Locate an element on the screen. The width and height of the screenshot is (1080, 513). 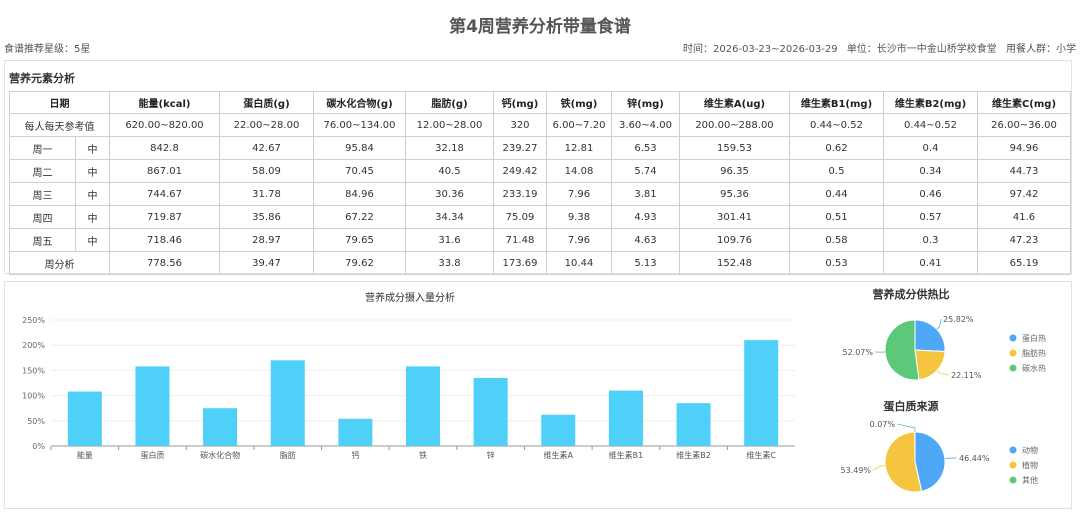
table-cell: 744.67 is located at coordinates (164, 194).